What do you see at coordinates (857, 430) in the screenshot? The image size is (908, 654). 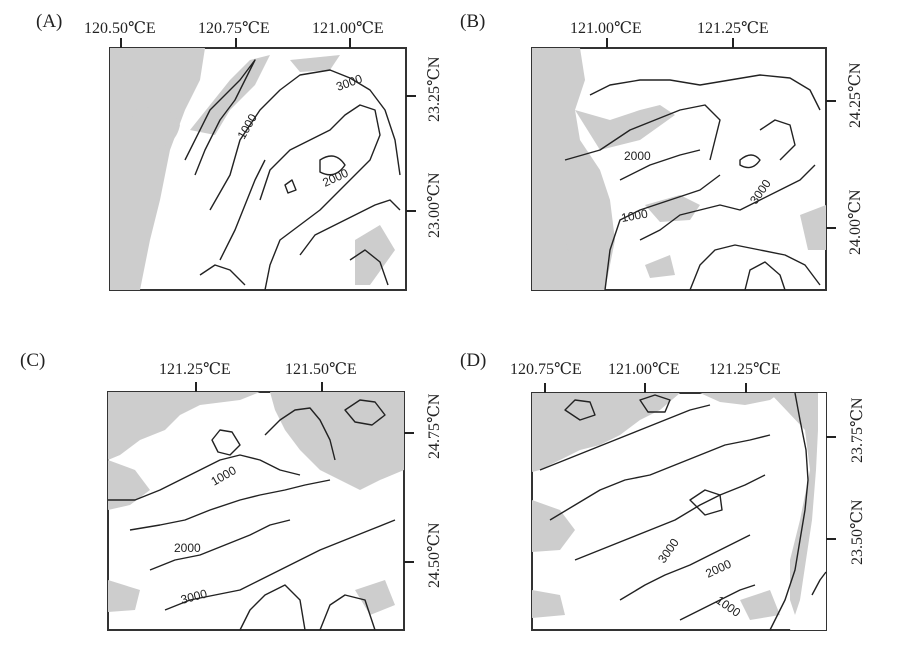 I see `panel-d-lat-label-1: 23.75℃N` at bounding box center [857, 430].